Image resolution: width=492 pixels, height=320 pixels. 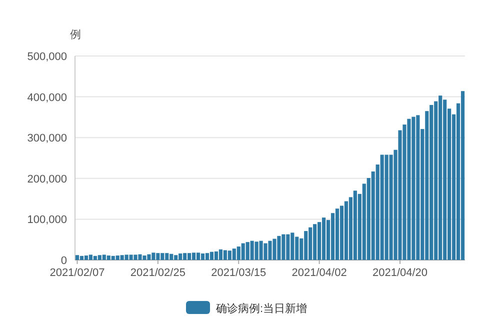 I want to click on legend-label: 确诊病例:当日新增, so click(x=261, y=308).